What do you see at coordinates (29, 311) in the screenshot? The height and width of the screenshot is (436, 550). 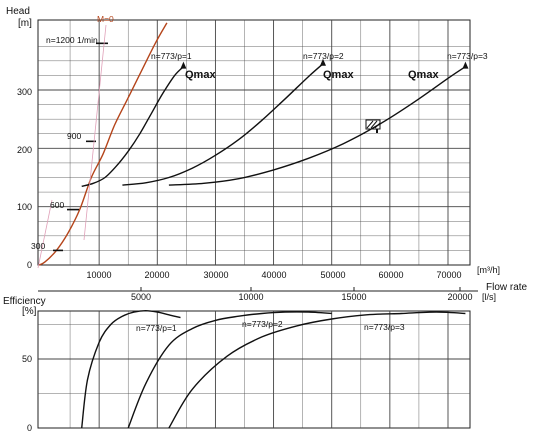 I see `efficiency-axis-unit: [%]` at bounding box center [29, 311].